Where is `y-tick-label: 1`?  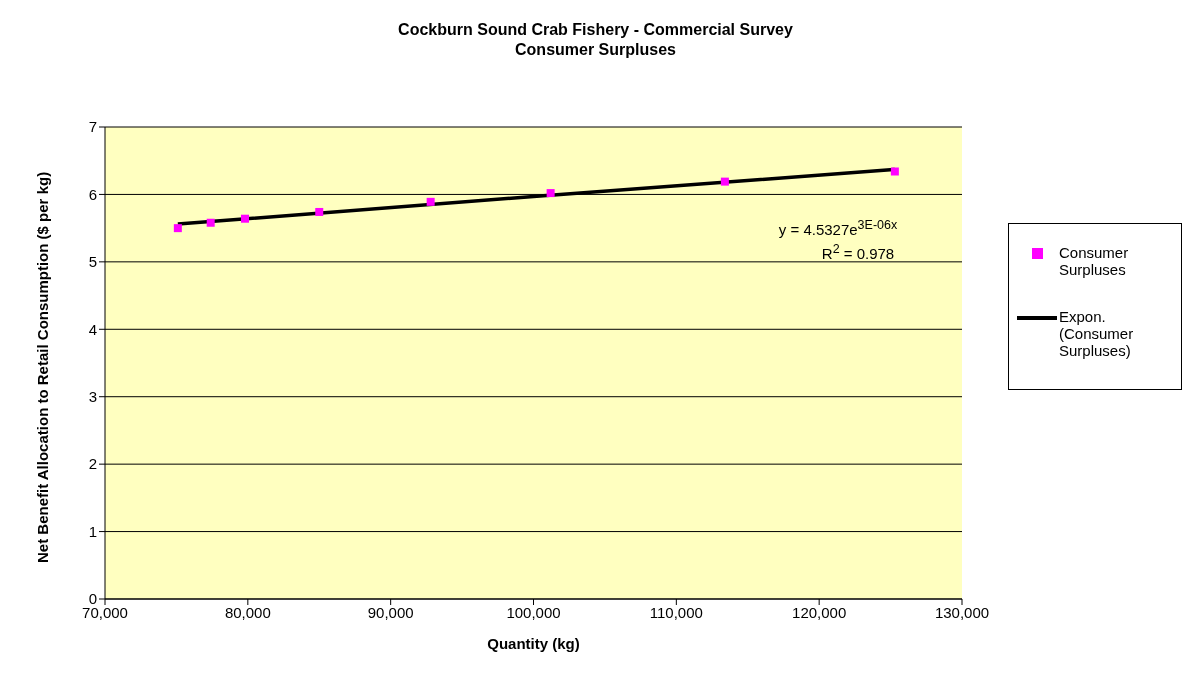 y-tick-label: 1 is located at coordinates (92, 531).